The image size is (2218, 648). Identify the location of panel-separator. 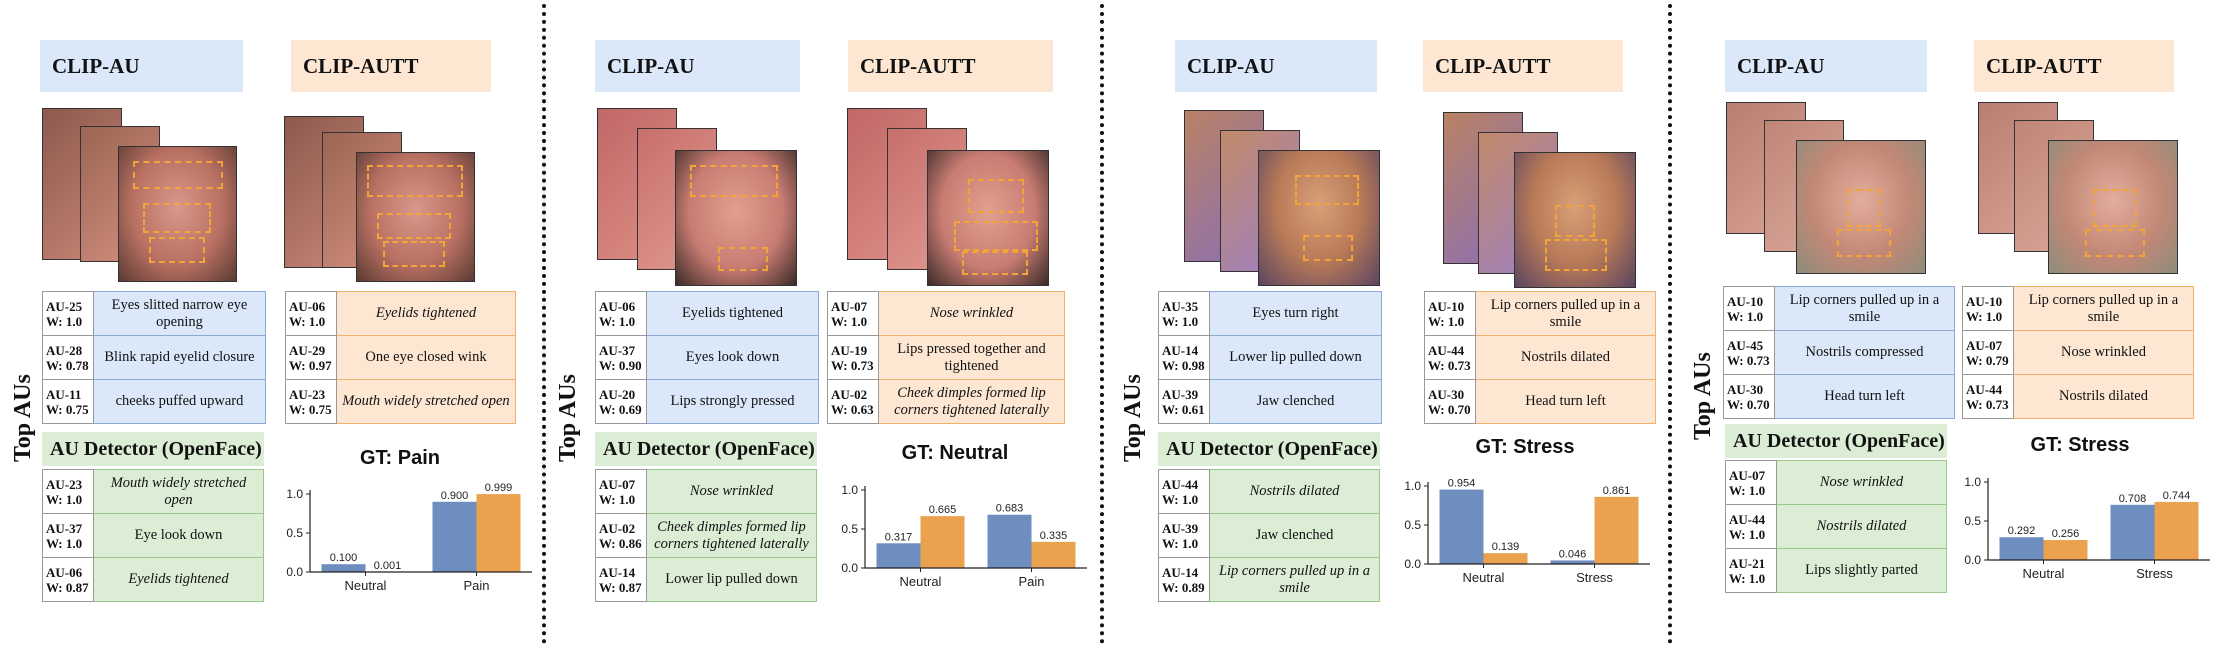
(544, 324).